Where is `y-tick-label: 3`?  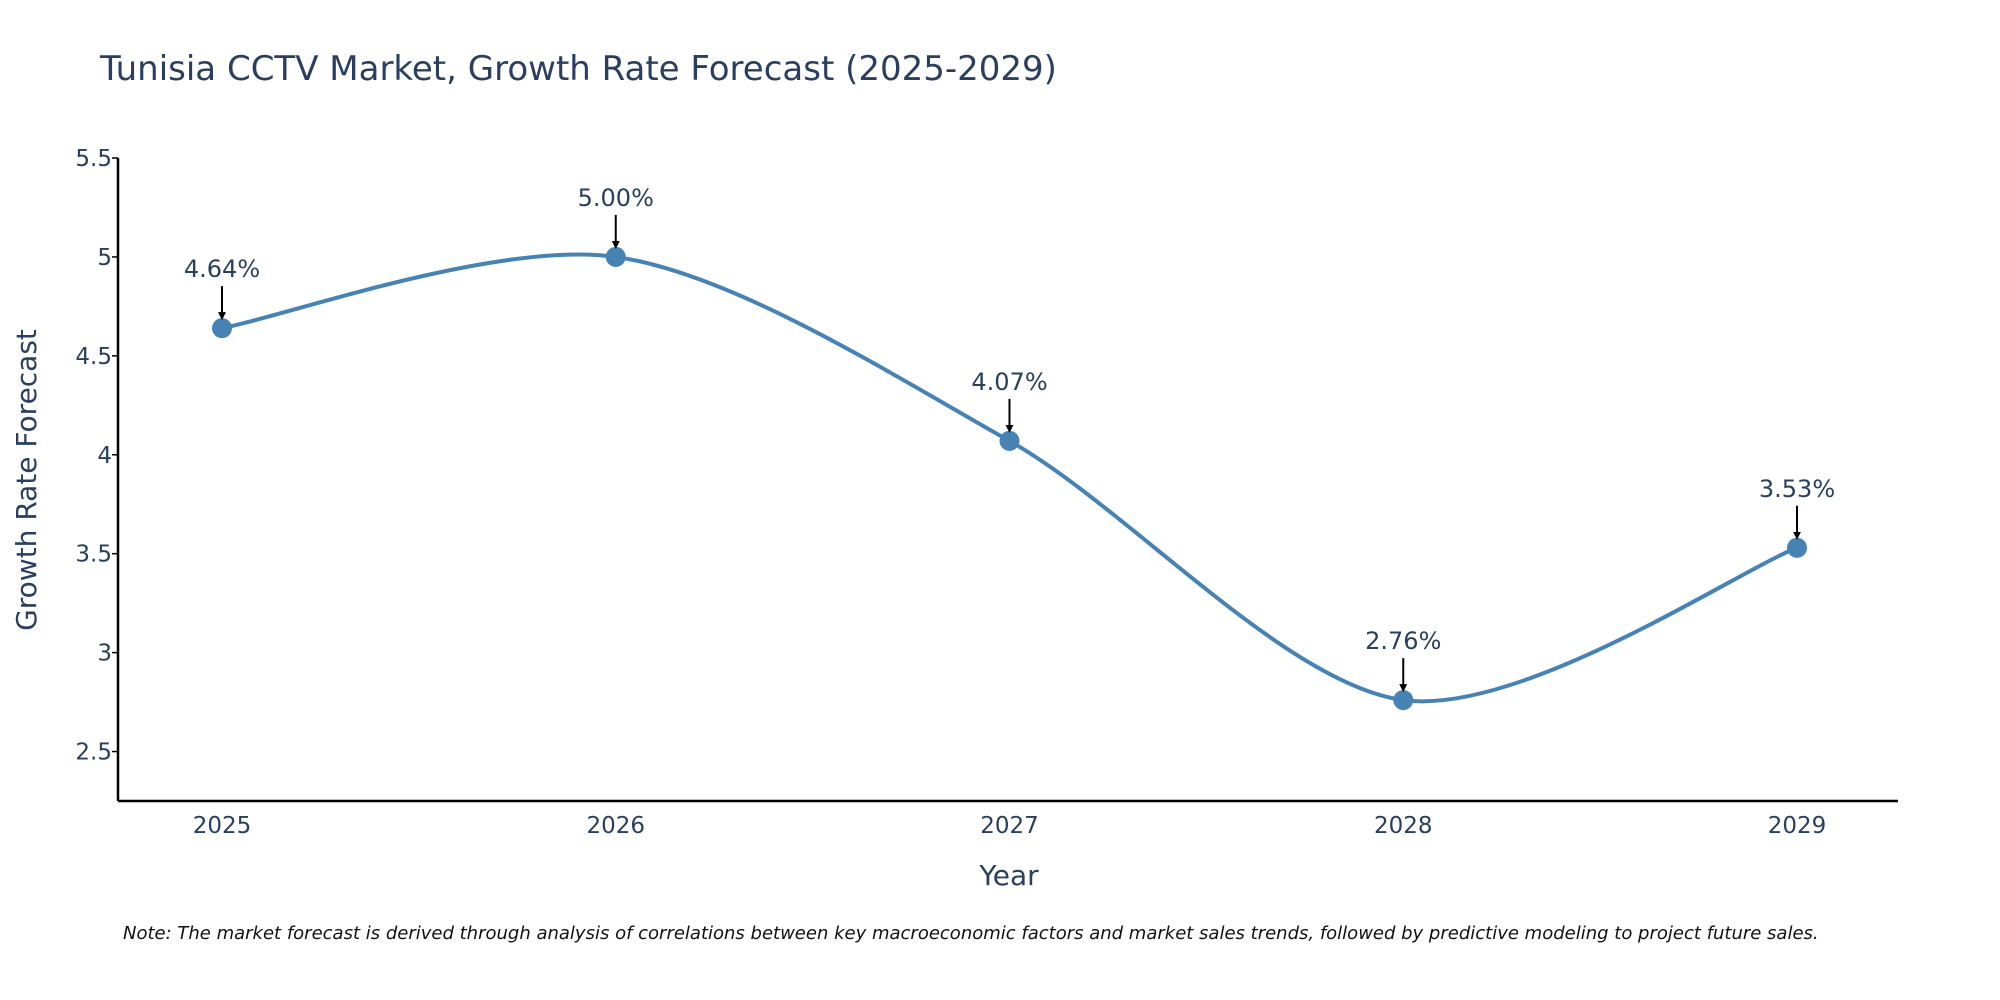 y-tick-label: 3 is located at coordinates (104, 654).